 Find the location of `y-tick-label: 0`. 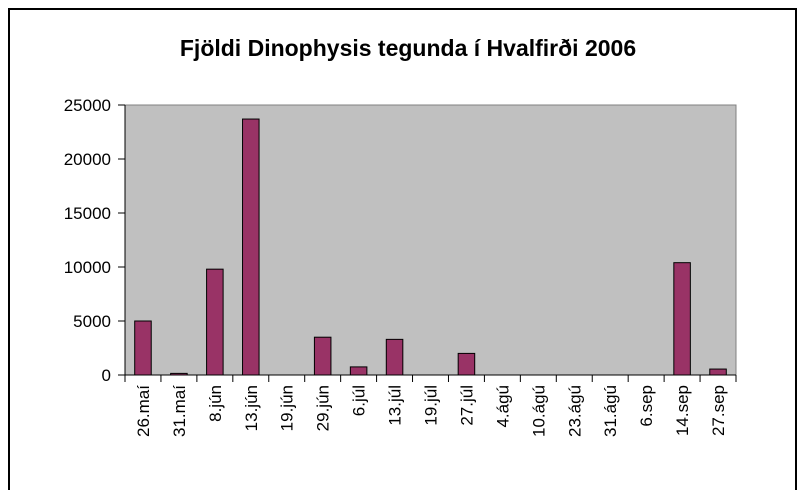

y-tick-label: 0 is located at coordinates (106, 375).